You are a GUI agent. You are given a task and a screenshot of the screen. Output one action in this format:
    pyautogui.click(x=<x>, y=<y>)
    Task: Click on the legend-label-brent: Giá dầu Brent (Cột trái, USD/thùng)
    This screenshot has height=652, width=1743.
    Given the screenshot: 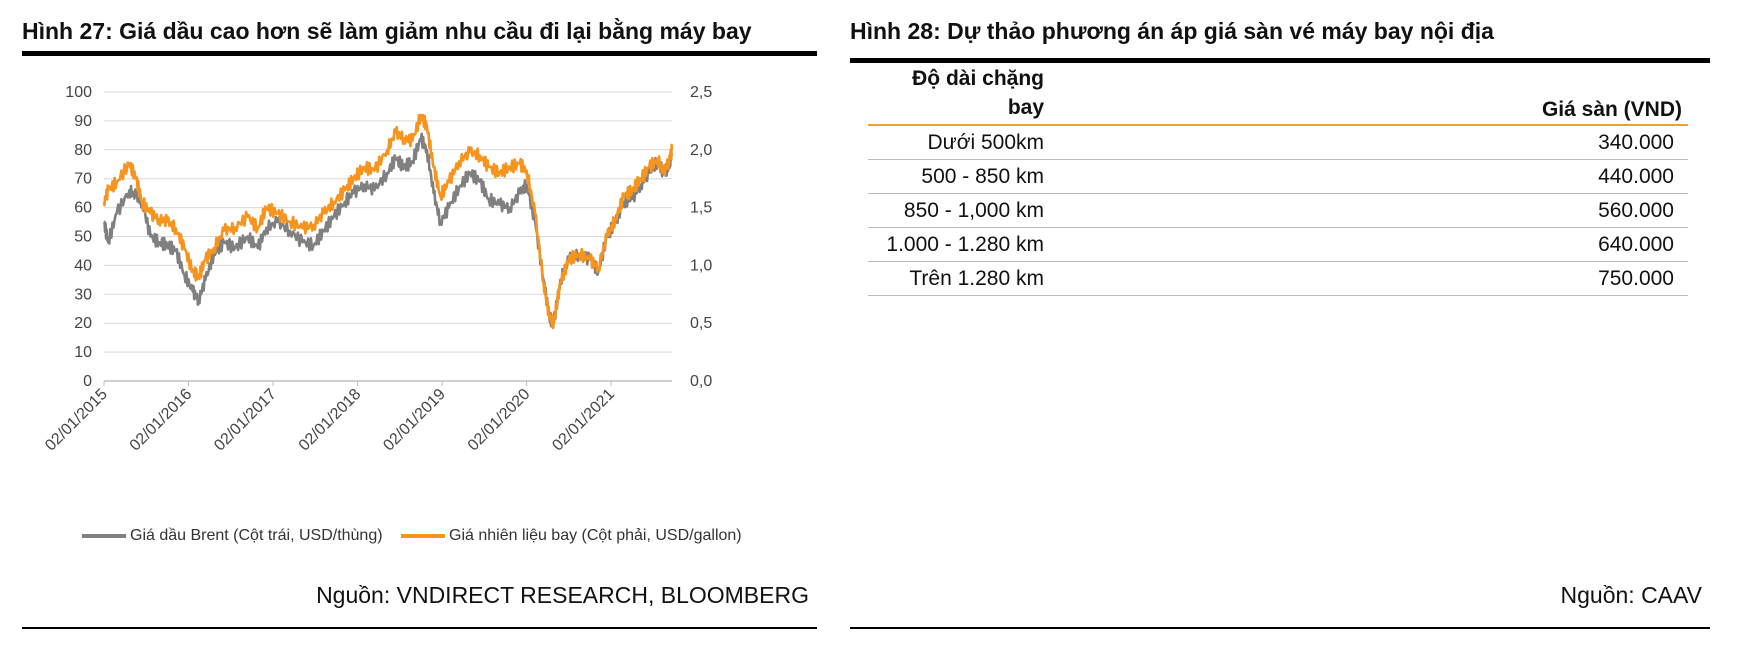 What is the action you would take?
    pyautogui.click(x=256, y=535)
    